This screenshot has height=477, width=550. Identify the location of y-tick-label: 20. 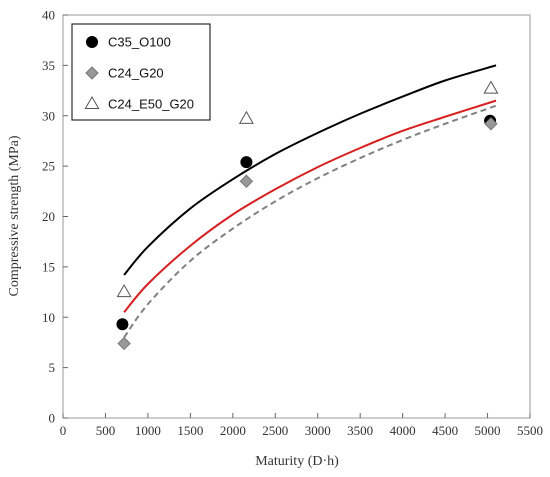
(48, 216).